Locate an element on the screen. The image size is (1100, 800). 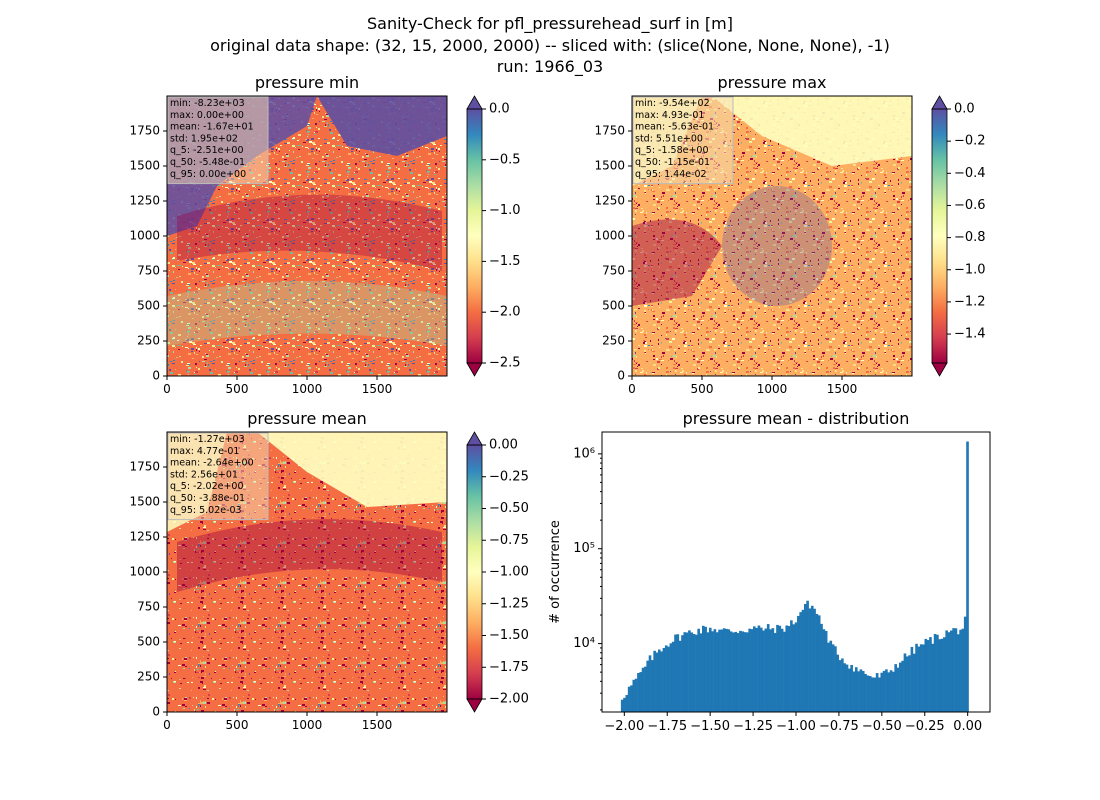
colorbar-tick-label: −1.0 is located at coordinates (970, 269).